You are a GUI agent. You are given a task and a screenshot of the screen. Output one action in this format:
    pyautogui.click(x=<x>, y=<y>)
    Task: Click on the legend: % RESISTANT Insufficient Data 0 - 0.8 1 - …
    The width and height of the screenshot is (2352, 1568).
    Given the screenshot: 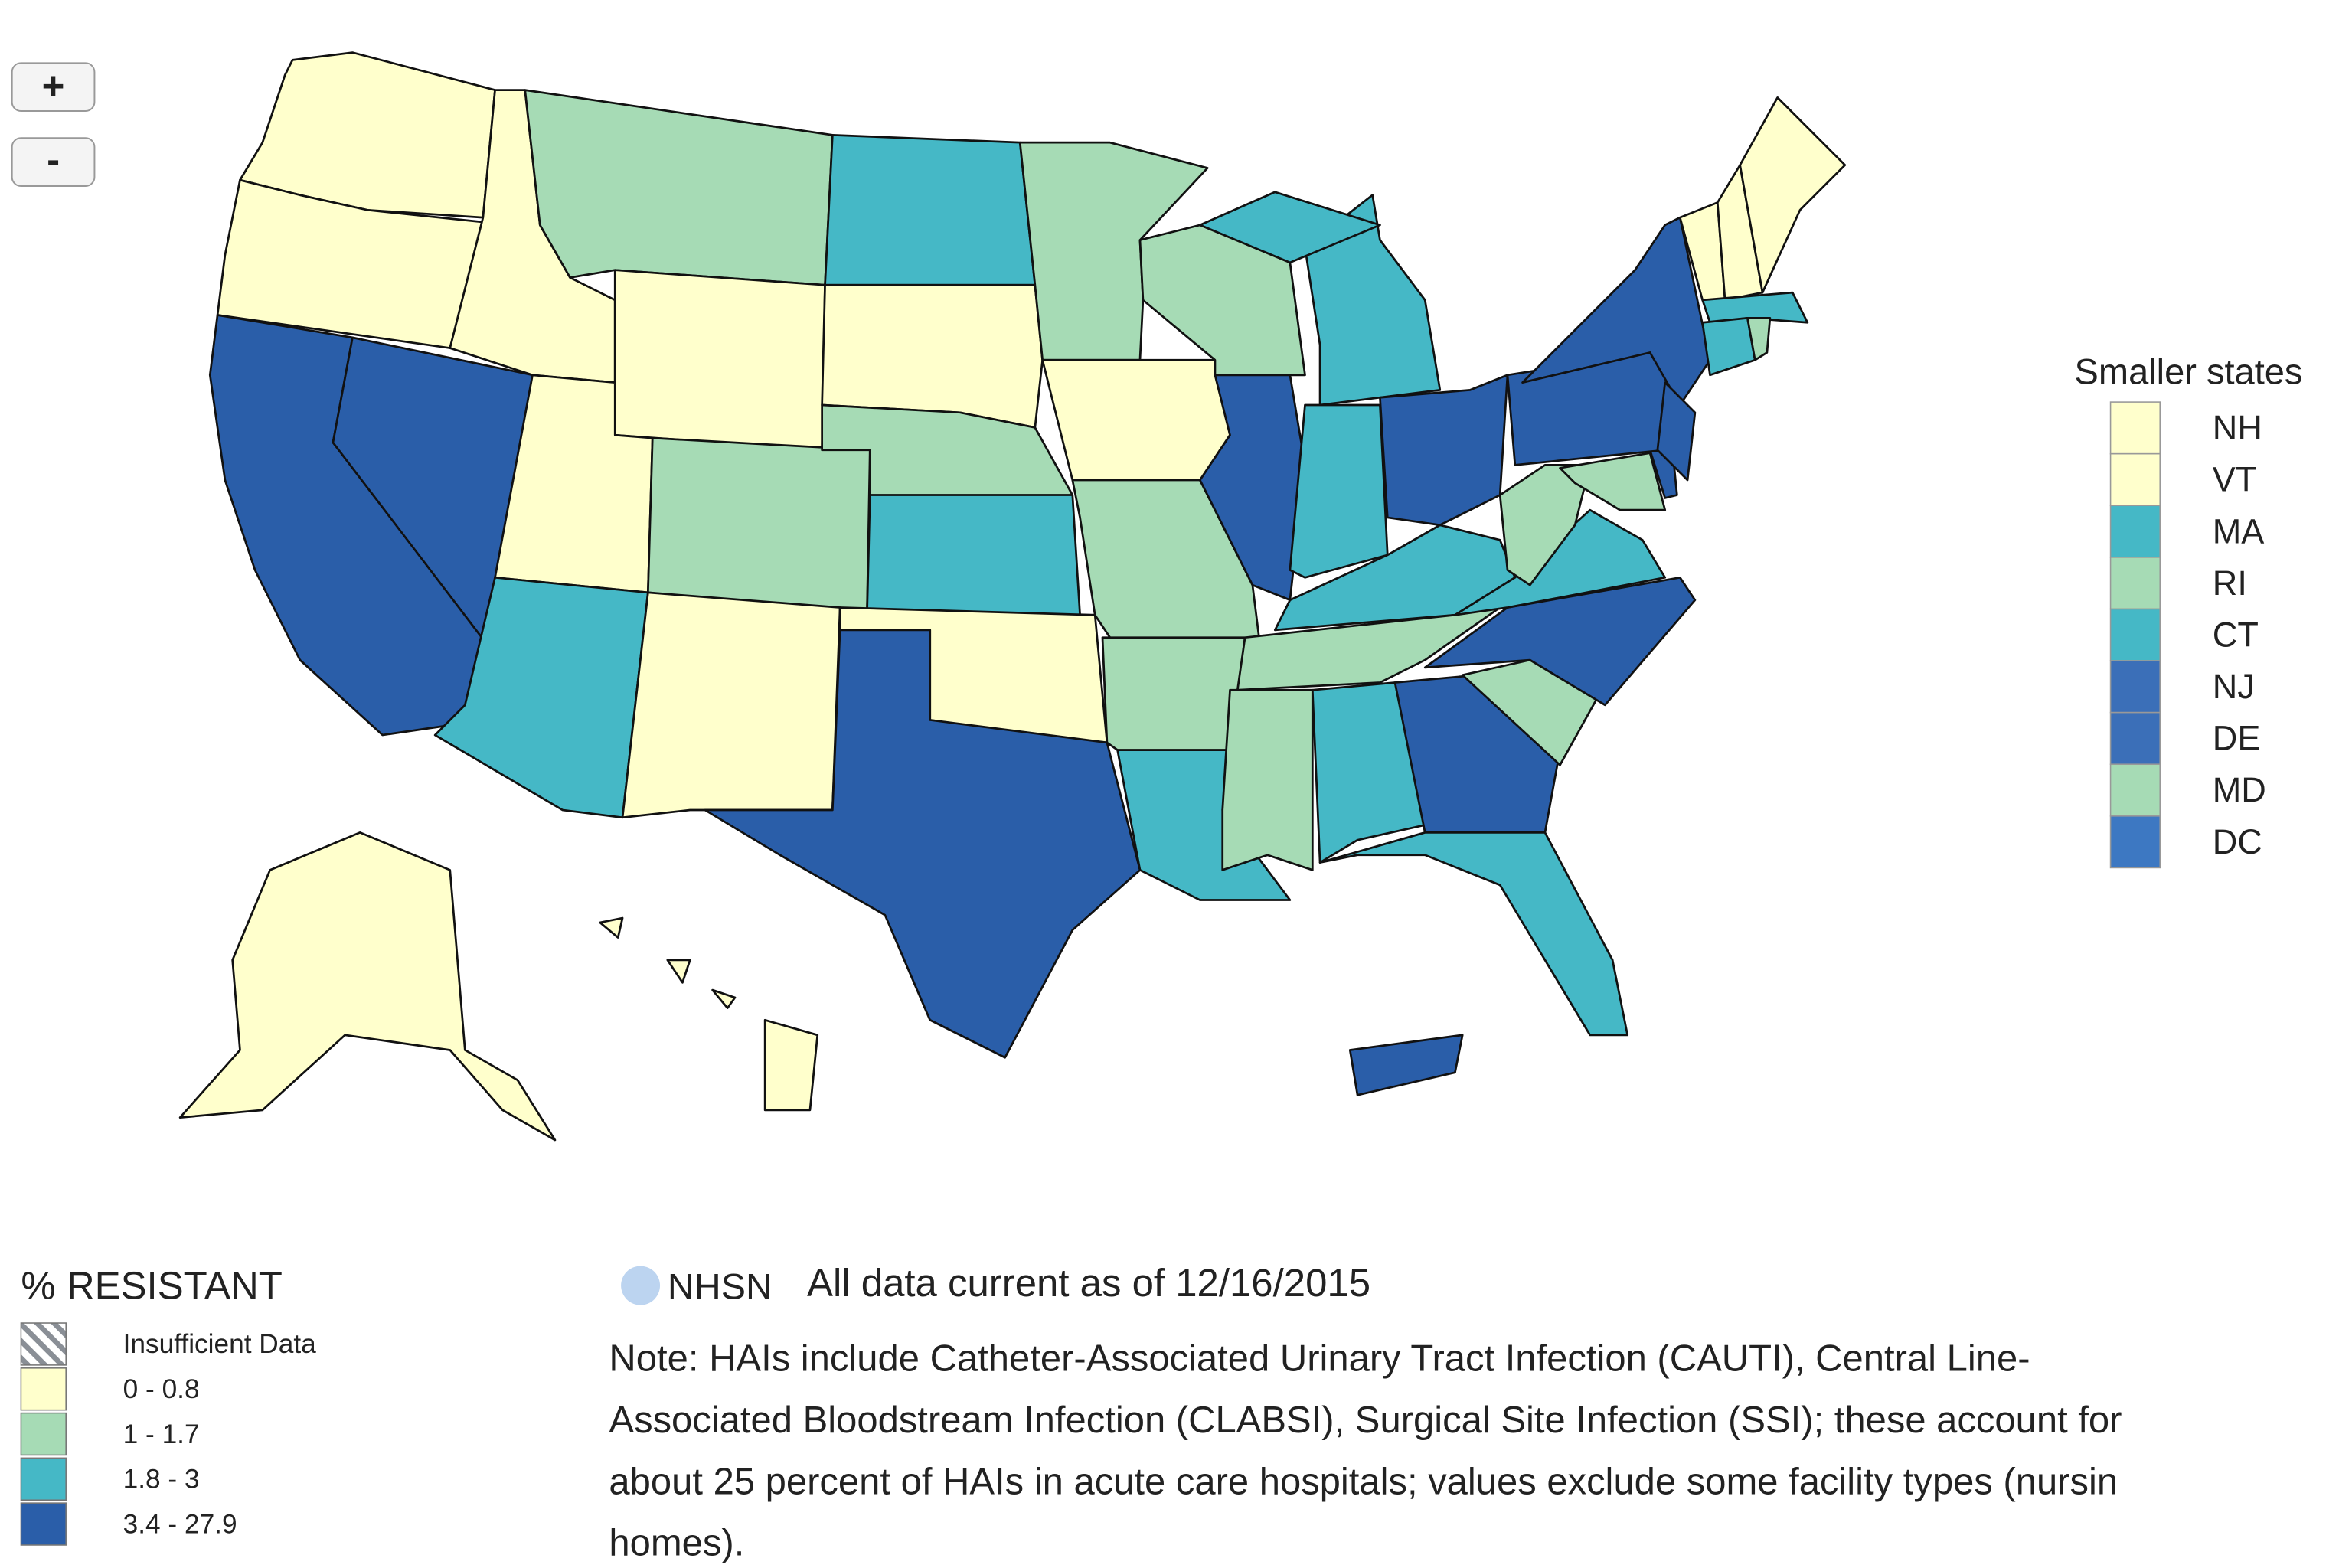 What is the action you would take?
    pyautogui.click(x=168, y=1405)
    